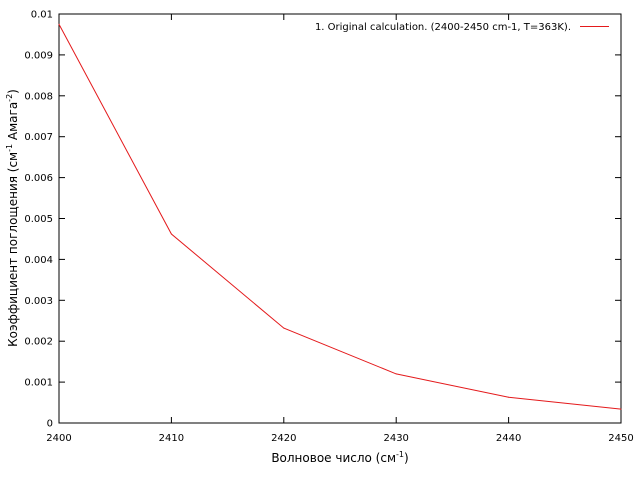  Describe the element at coordinates (38, 219) in the screenshot. I see `y-tick-label: 0.005` at that location.